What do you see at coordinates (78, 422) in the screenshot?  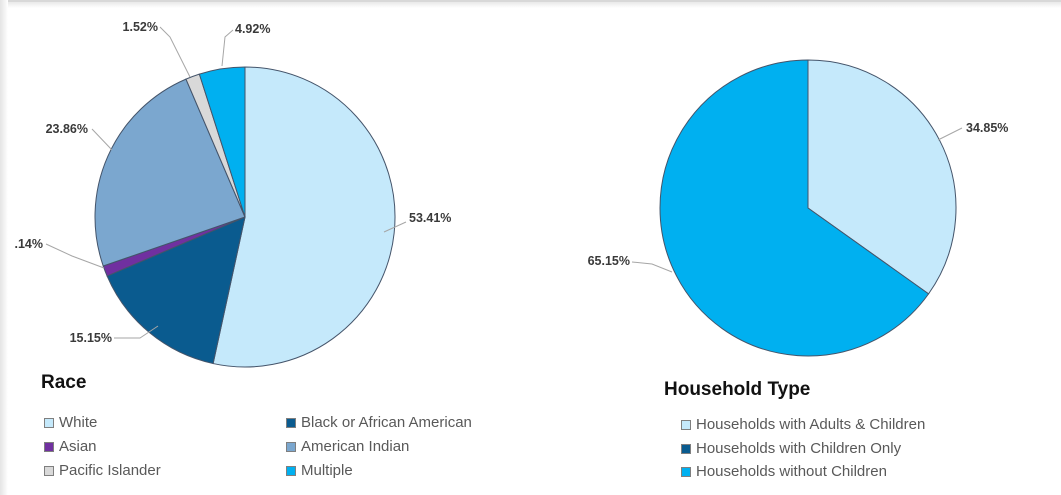 I see `race-legend-label: White` at bounding box center [78, 422].